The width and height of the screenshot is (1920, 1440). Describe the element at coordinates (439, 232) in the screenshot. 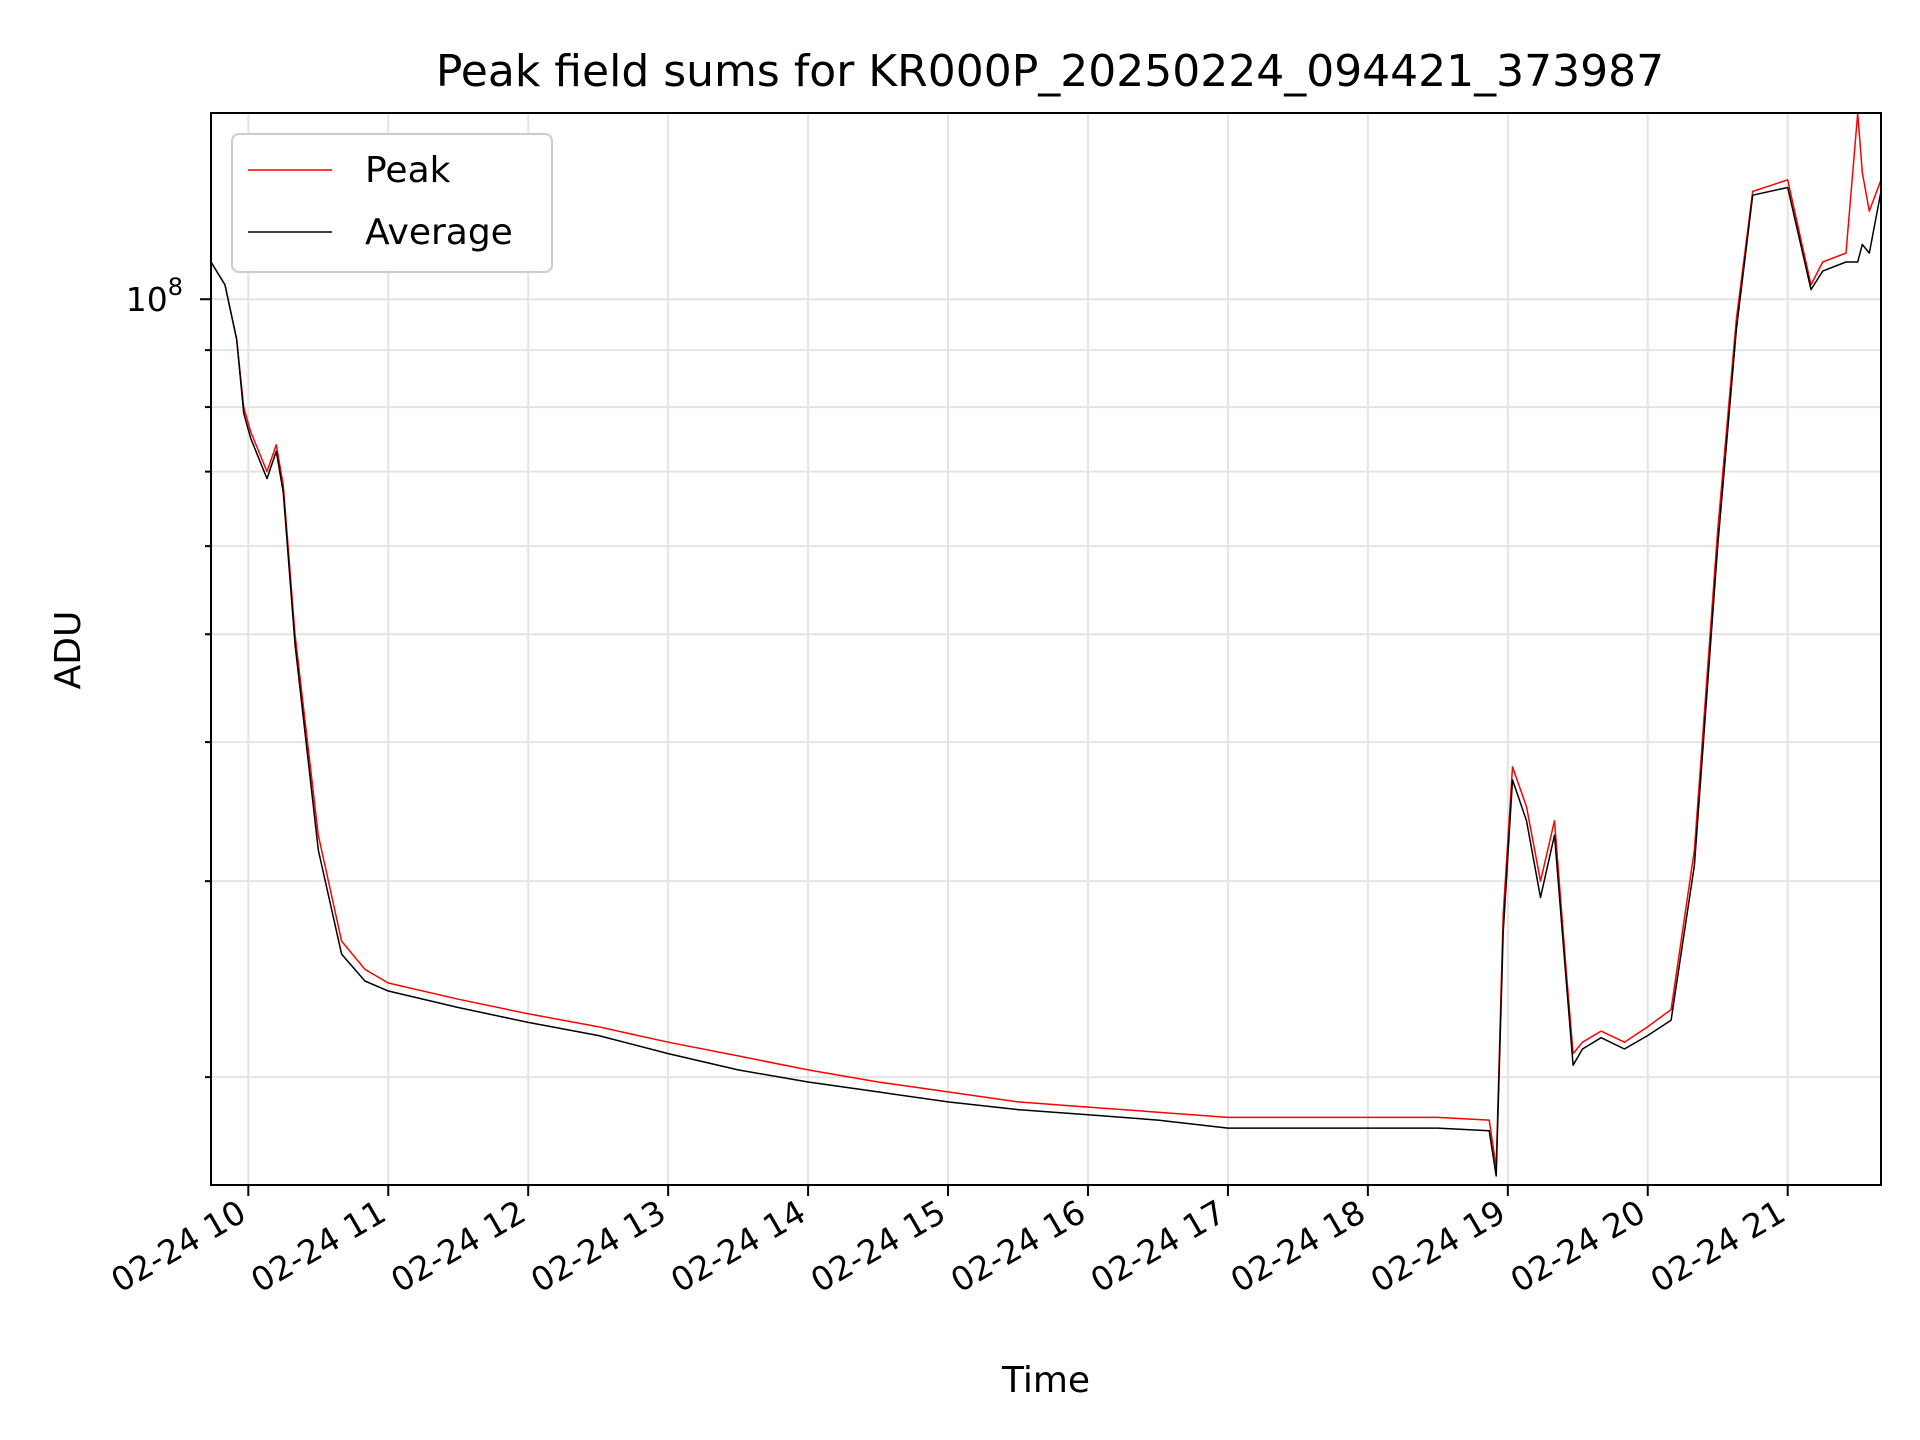

I see `legend-label-average: Average` at that location.